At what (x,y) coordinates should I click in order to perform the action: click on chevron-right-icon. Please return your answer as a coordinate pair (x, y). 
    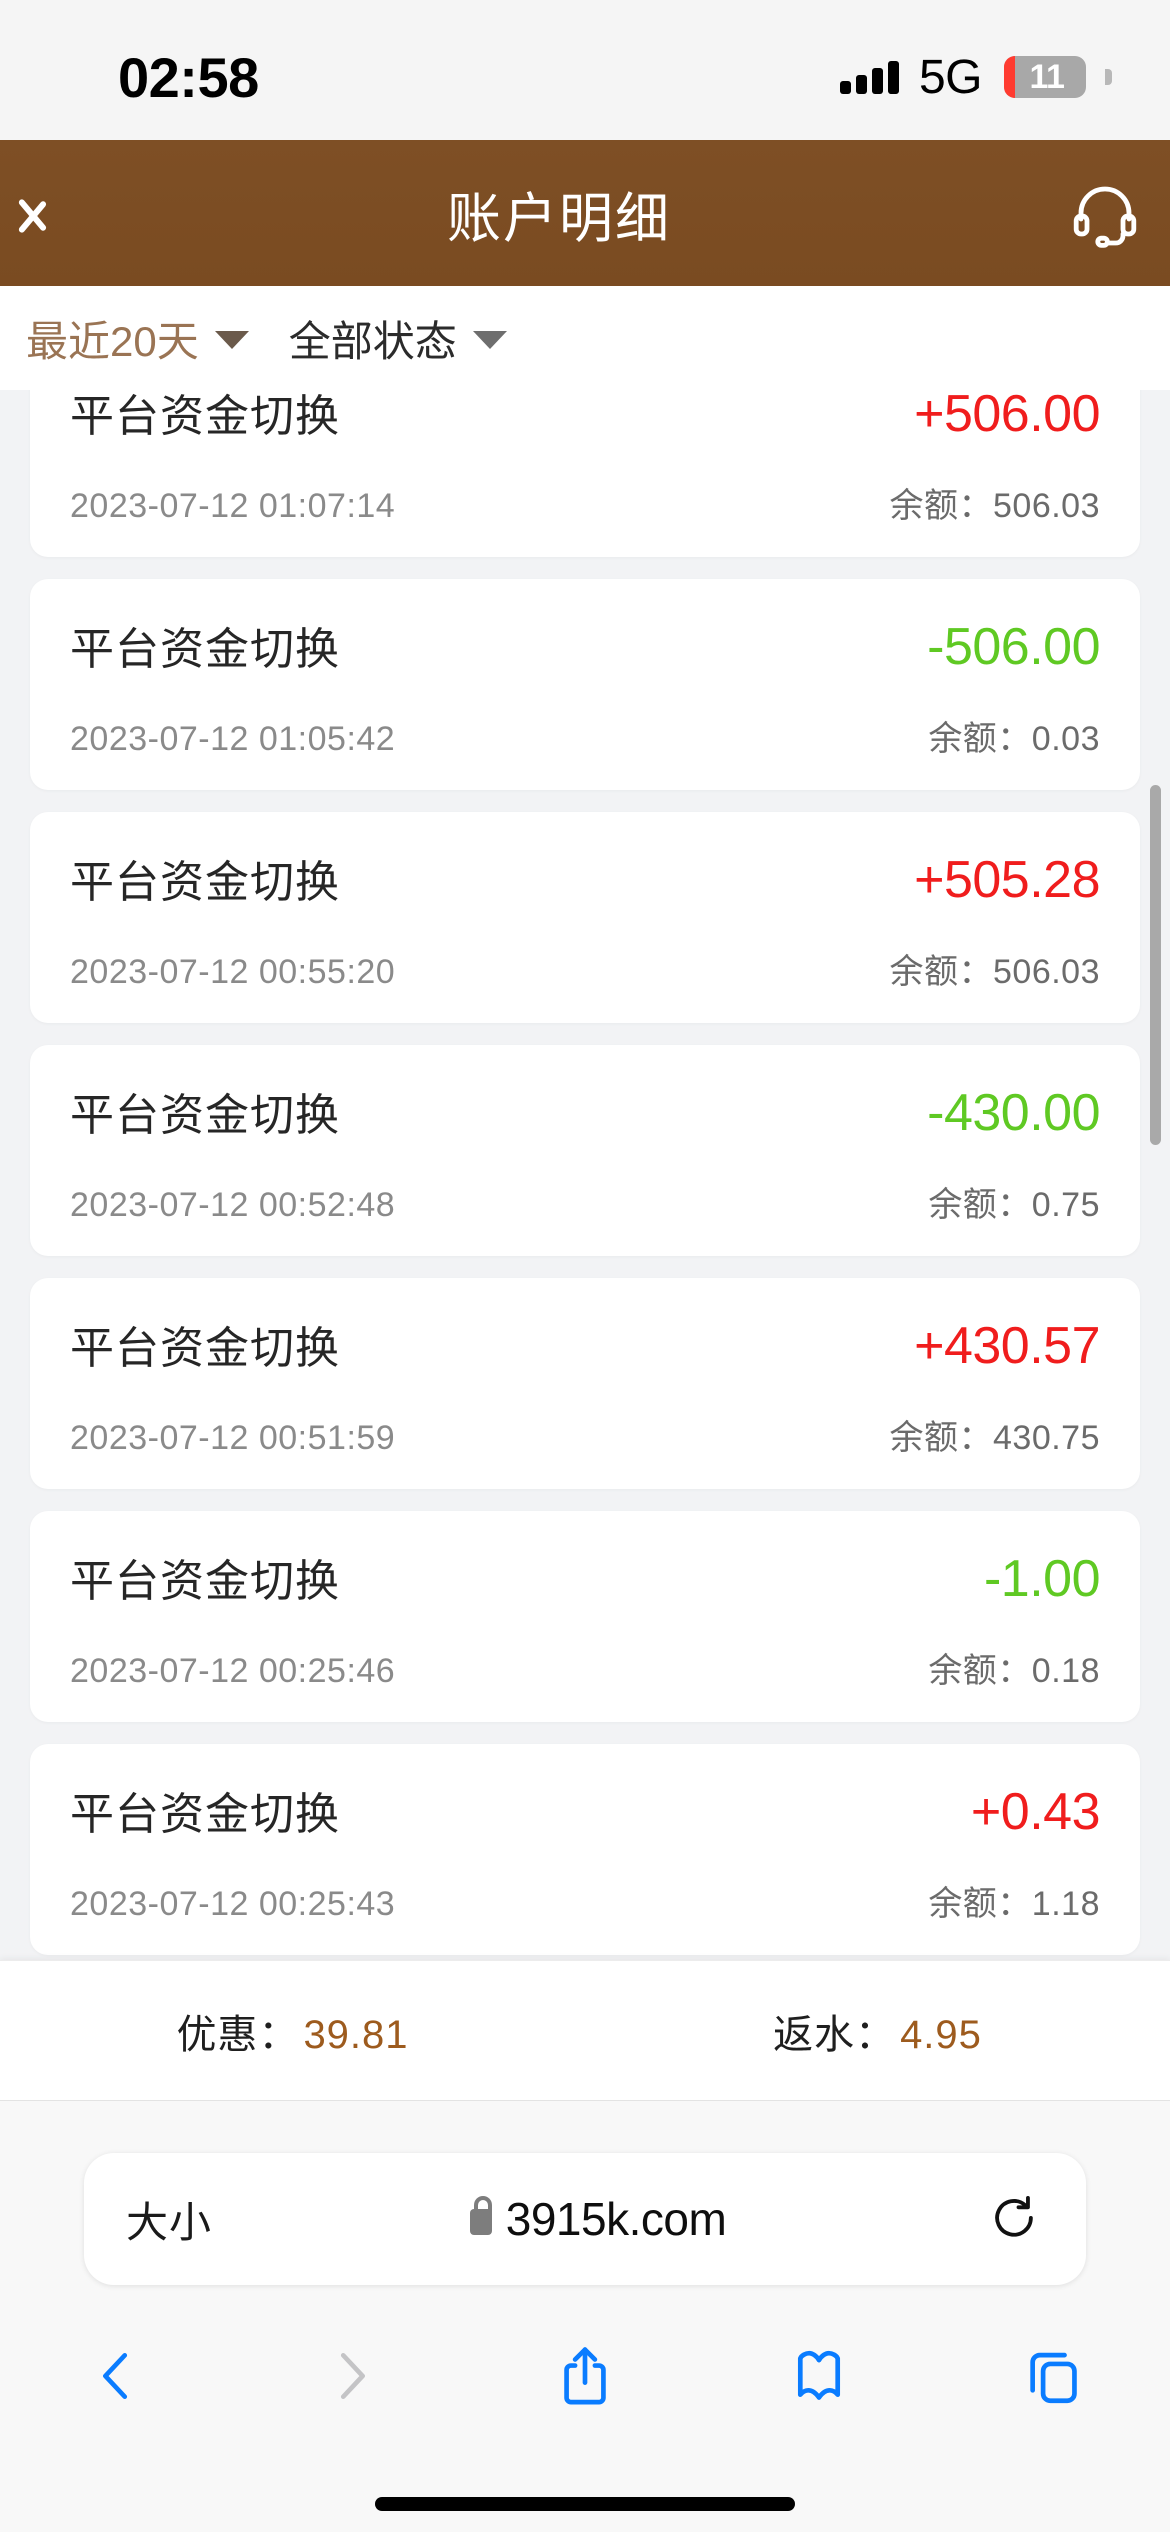
    Looking at the image, I should click on (352, 2376).